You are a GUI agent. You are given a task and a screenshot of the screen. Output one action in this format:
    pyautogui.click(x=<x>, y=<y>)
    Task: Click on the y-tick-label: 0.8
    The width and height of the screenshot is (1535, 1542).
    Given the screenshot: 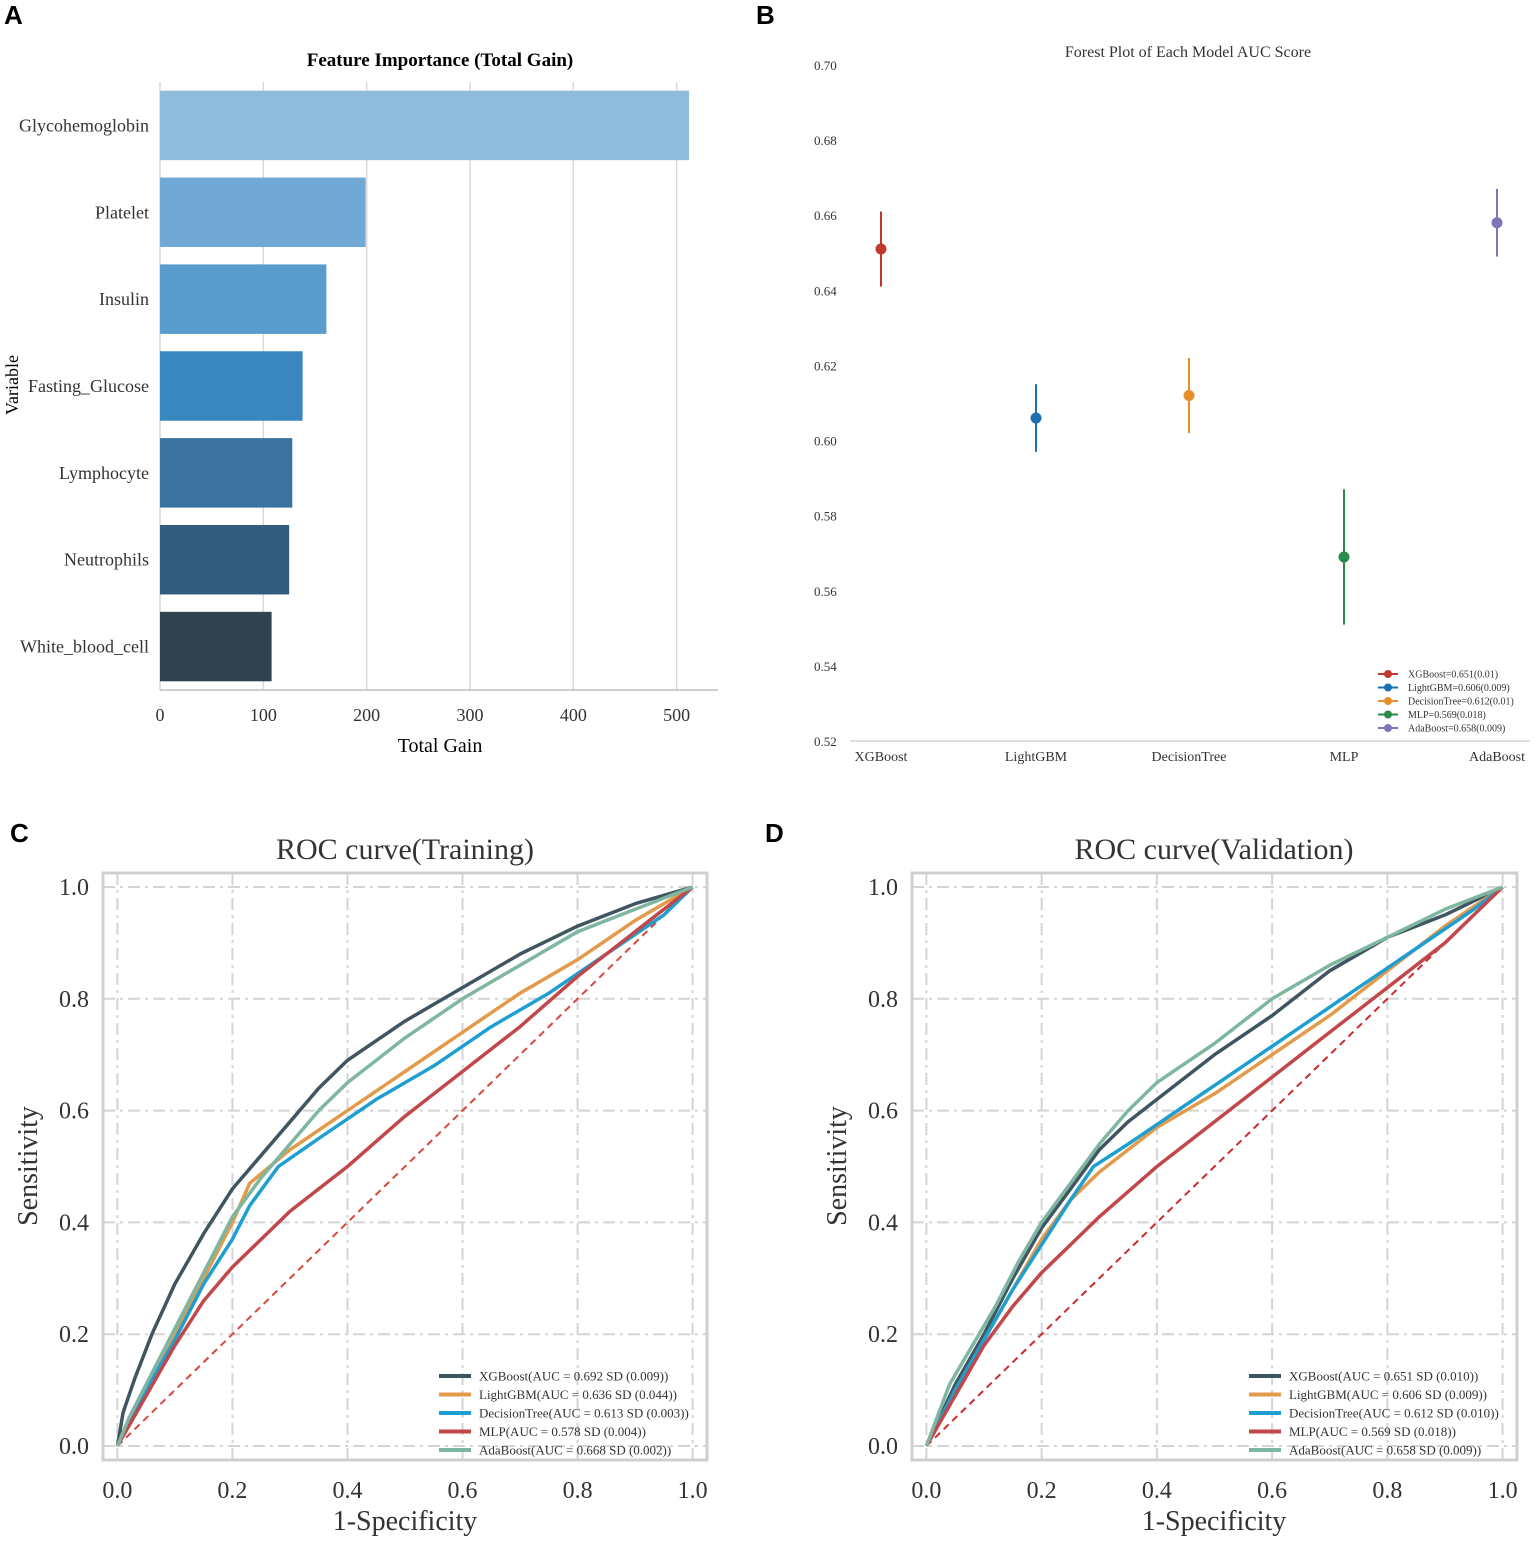 What is the action you would take?
    pyautogui.click(x=74, y=1000)
    